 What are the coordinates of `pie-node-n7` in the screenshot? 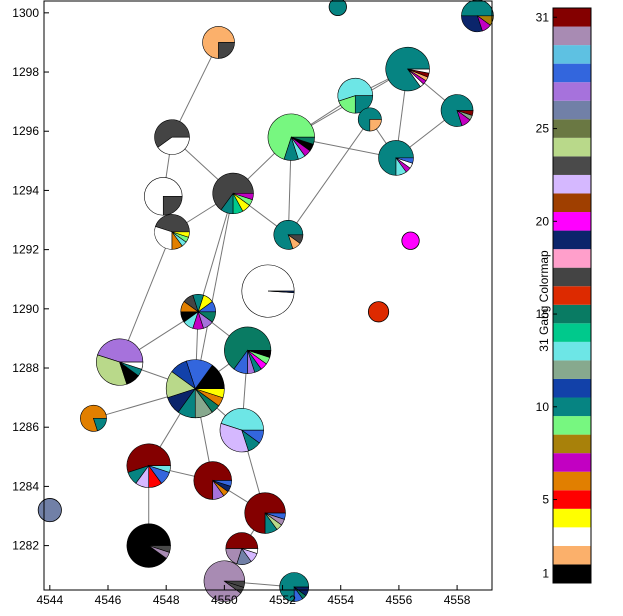 It's located at (457, 110).